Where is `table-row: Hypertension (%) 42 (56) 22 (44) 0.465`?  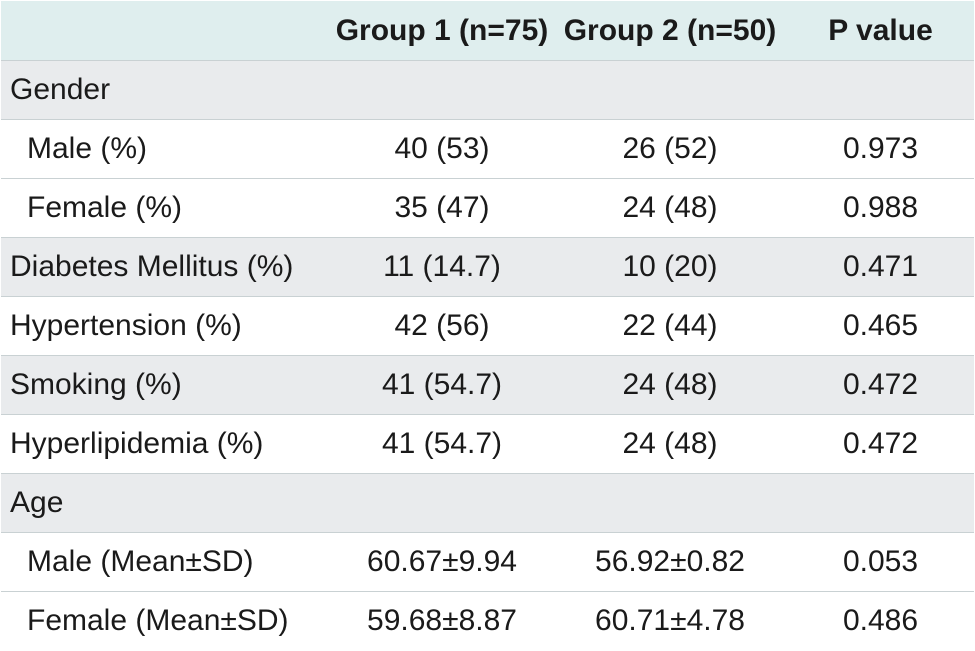
table-row: Hypertension (%) 42 (56) 22 (44) 0.465 is located at coordinates (487, 326).